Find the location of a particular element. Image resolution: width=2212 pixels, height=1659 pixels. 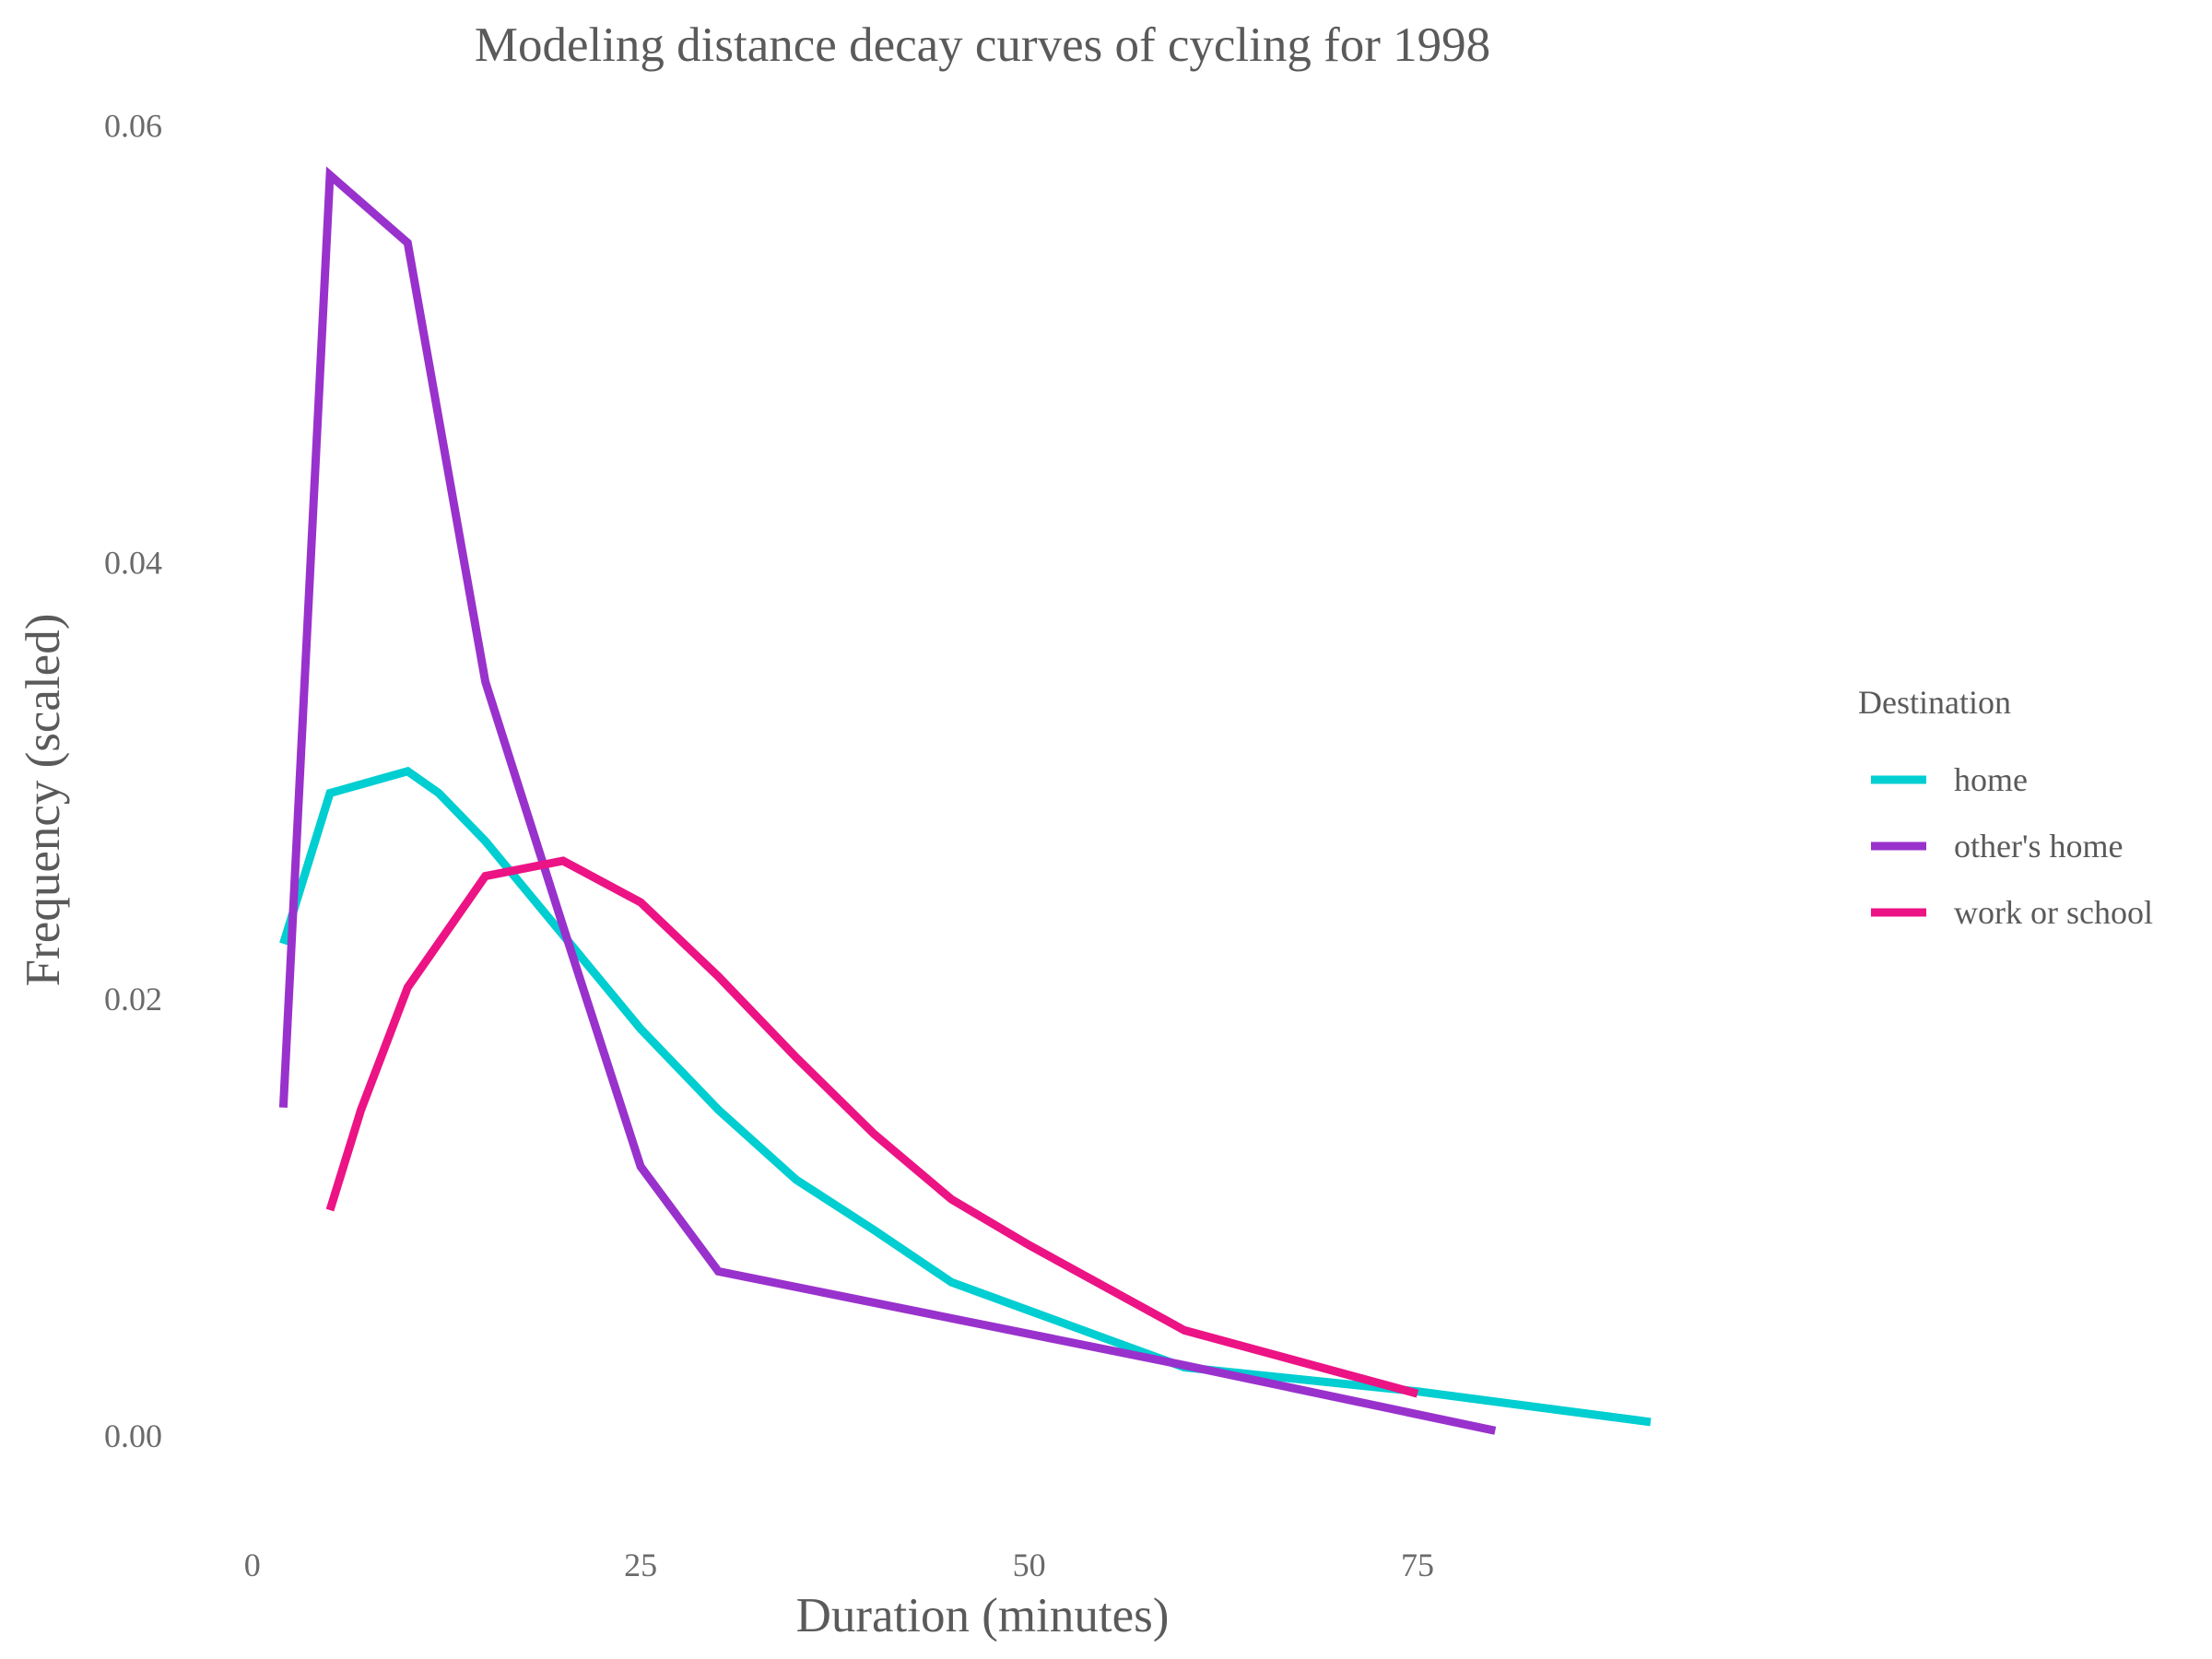

y-tick-label: 0.04 is located at coordinates (133, 562).